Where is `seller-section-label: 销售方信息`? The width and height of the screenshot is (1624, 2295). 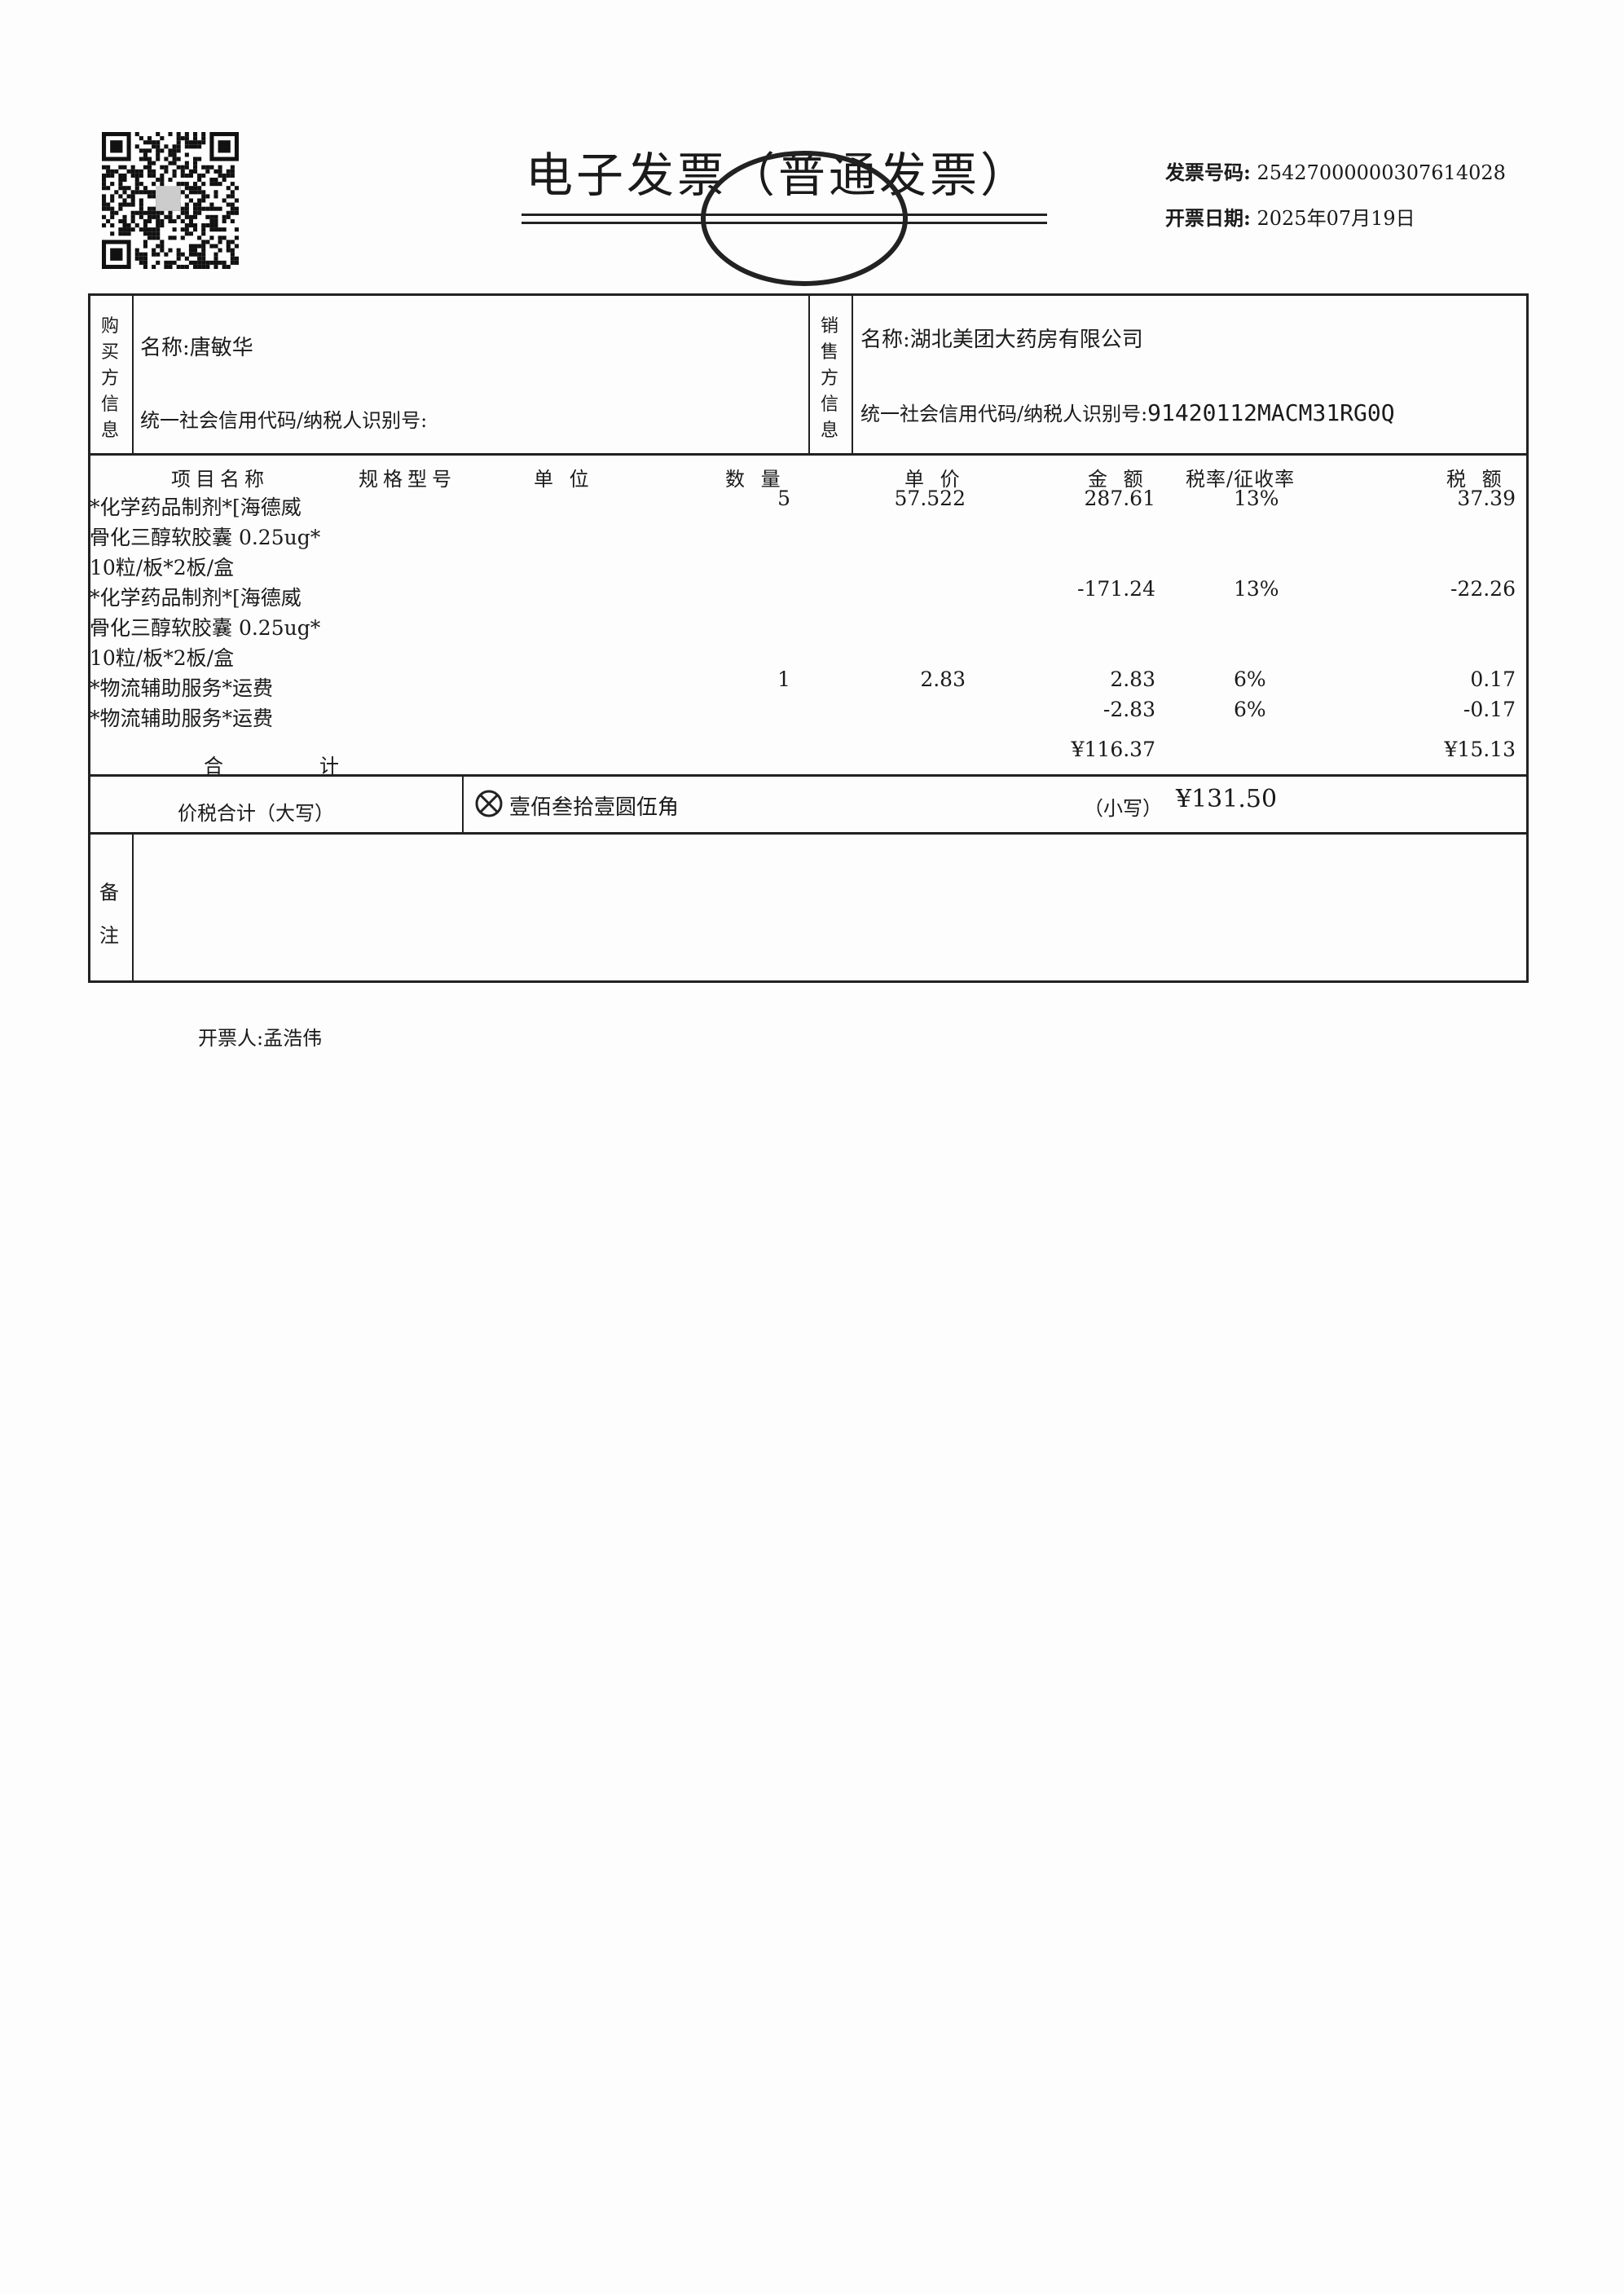
seller-section-label: 销售方信息 is located at coordinates (829, 378).